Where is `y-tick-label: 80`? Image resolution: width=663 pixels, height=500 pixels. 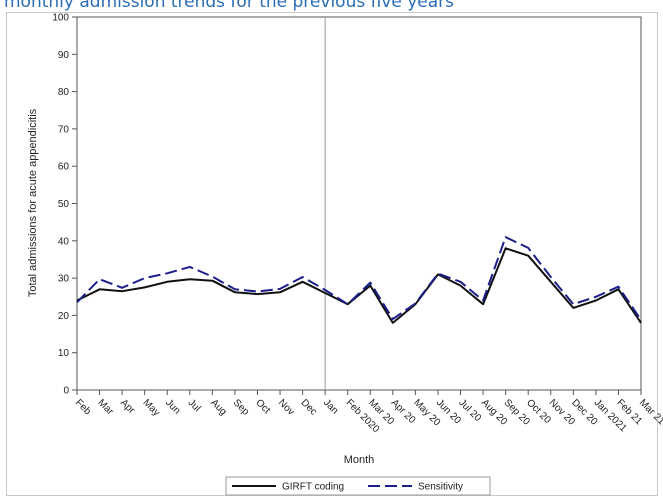 y-tick-label: 80 is located at coordinates (64, 92).